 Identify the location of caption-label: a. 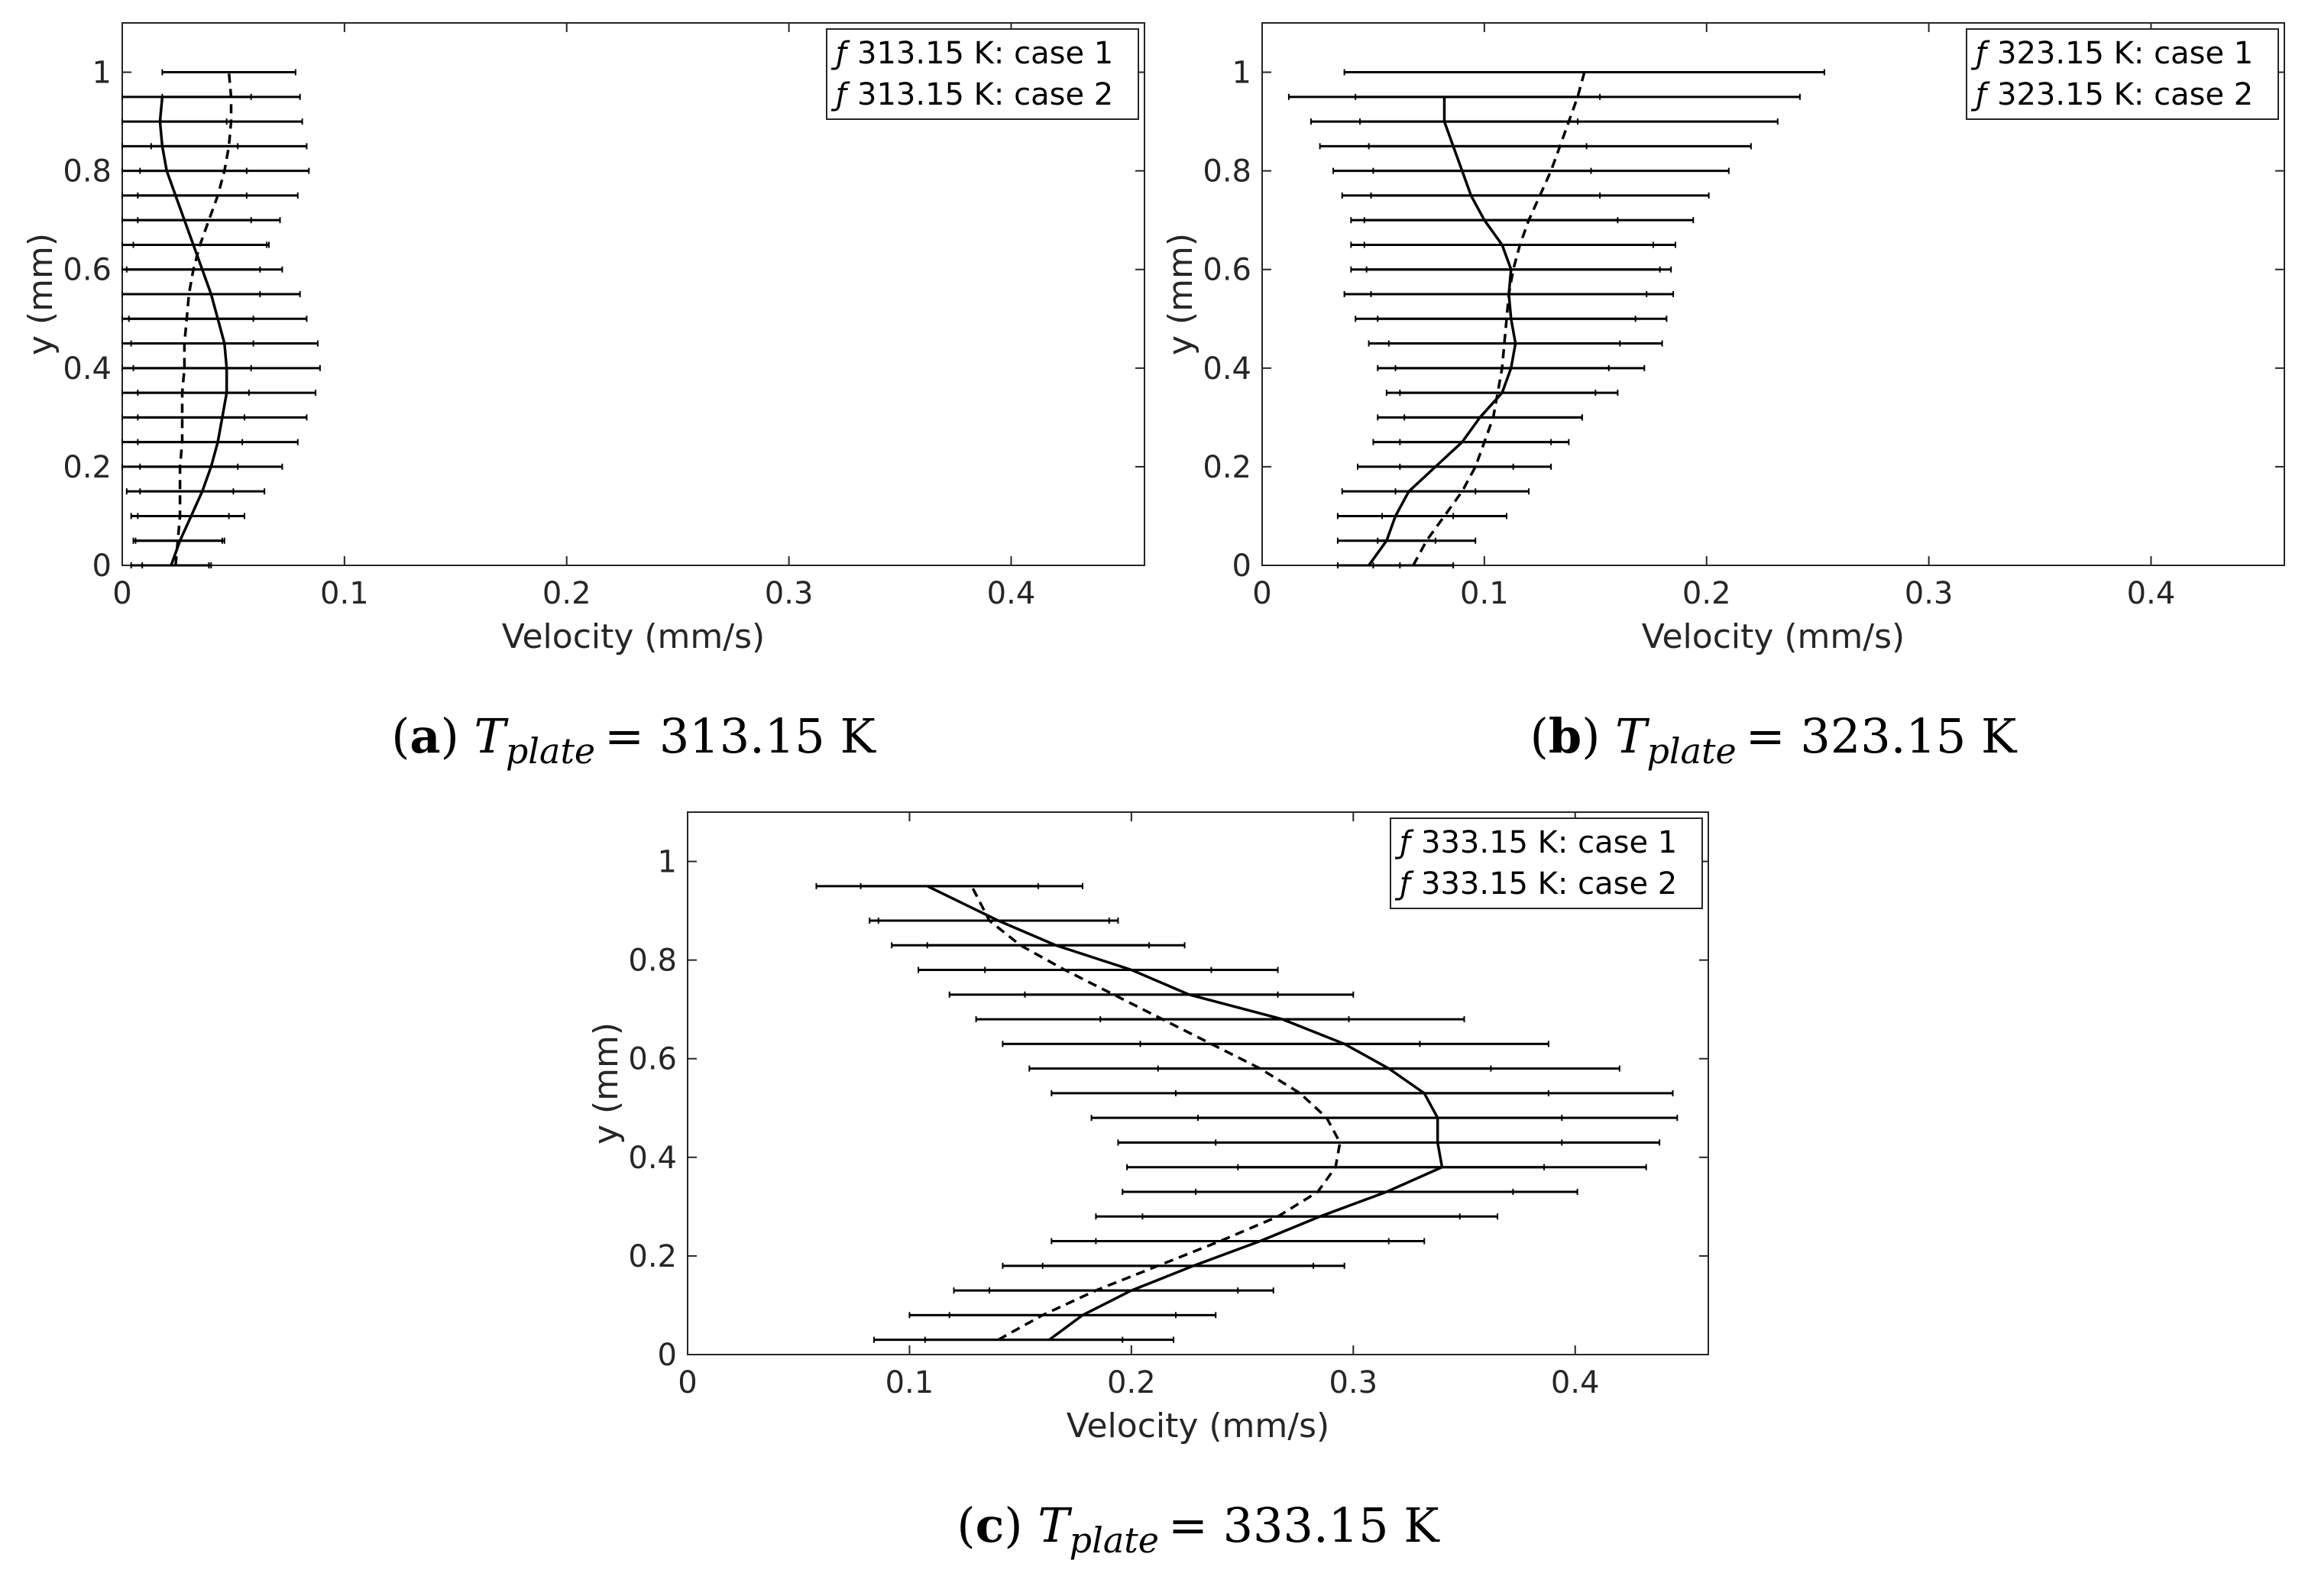
(425, 736).